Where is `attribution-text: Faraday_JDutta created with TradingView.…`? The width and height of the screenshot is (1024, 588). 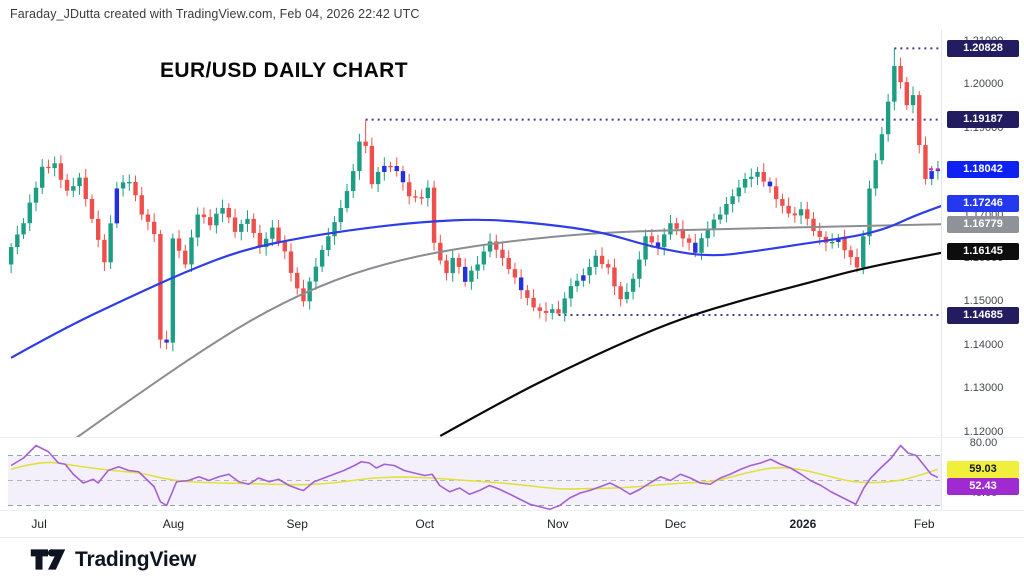 attribution-text: Faraday_JDutta created with TradingView.… is located at coordinates (215, 14).